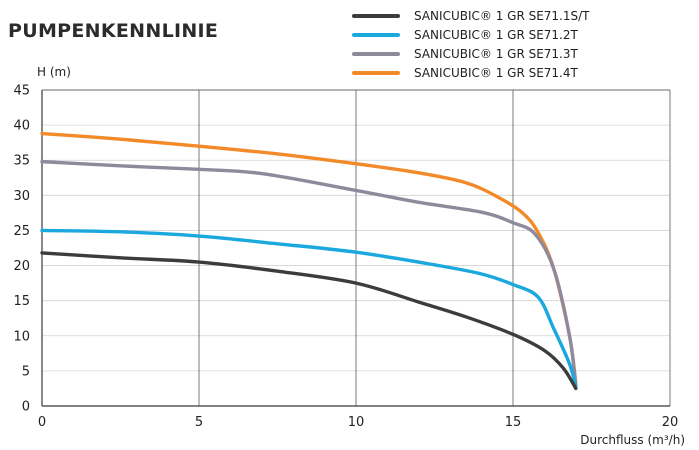  Describe the element at coordinates (21, 301) in the screenshot. I see `y-tick-label: 15` at that location.